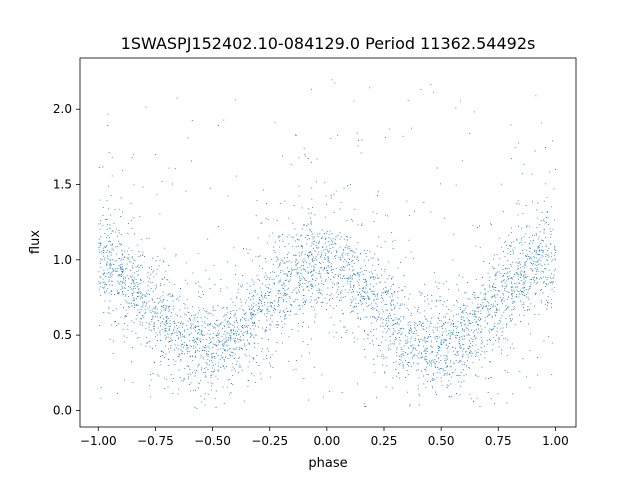 This screenshot has width=640, height=480. Describe the element at coordinates (62, 410) in the screenshot. I see `y-tick-label: 0.0` at that location.